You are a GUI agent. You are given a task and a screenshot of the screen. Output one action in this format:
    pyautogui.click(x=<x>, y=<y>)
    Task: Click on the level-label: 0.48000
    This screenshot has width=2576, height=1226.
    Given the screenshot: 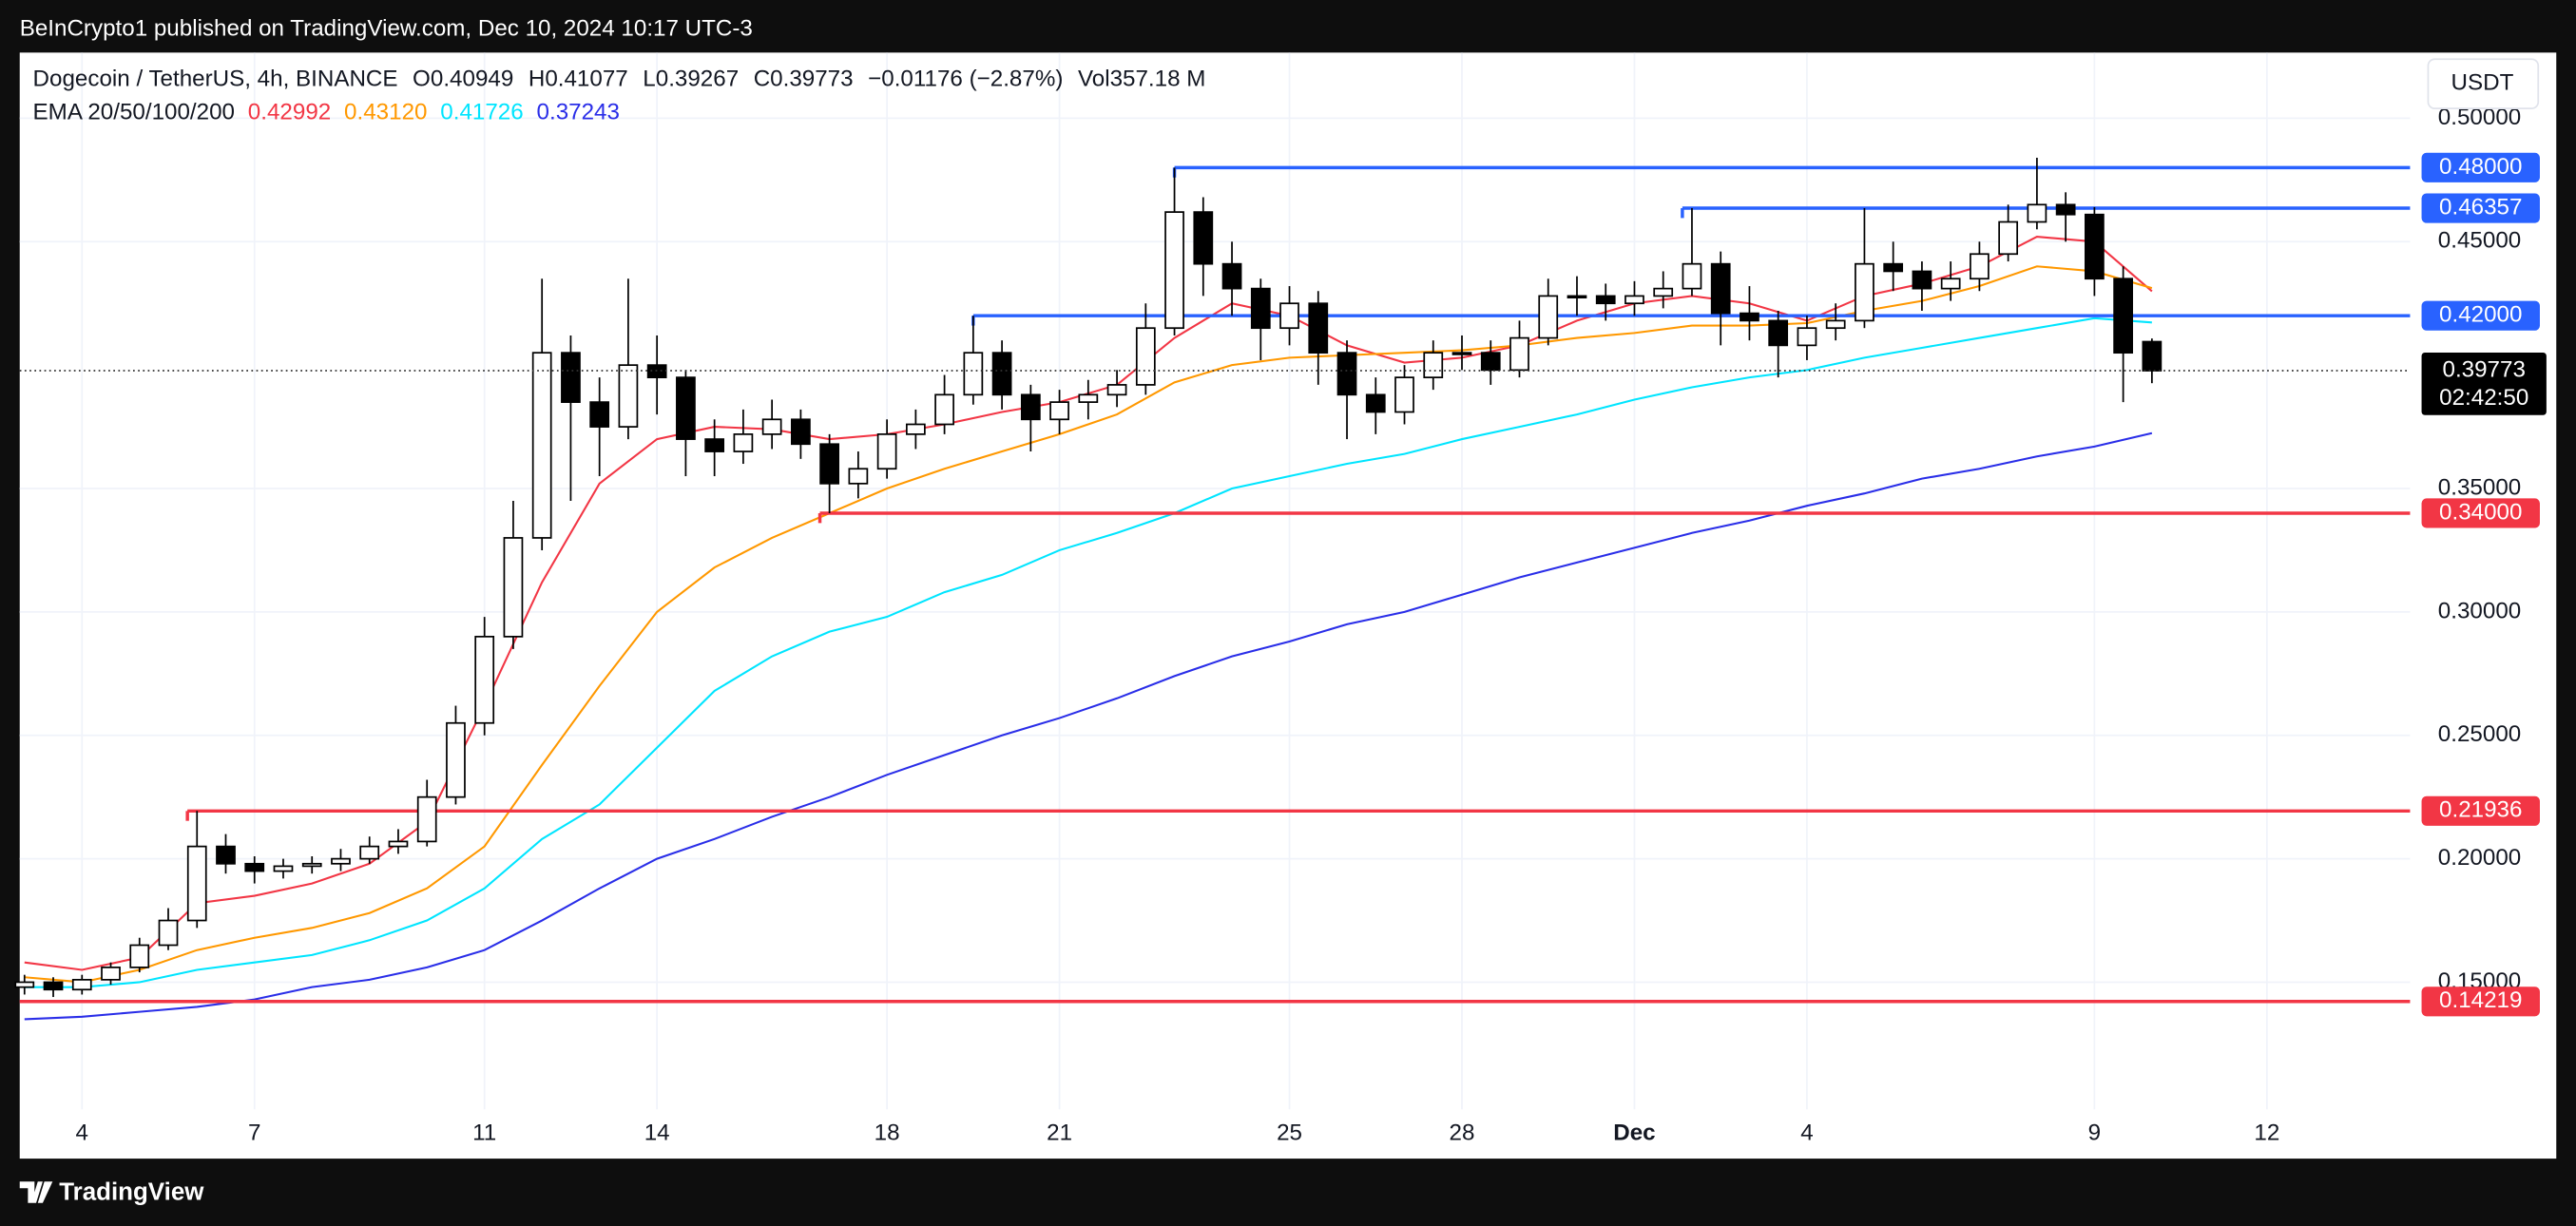 What is the action you would take?
    pyautogui.click(x=2481, y=167)
    